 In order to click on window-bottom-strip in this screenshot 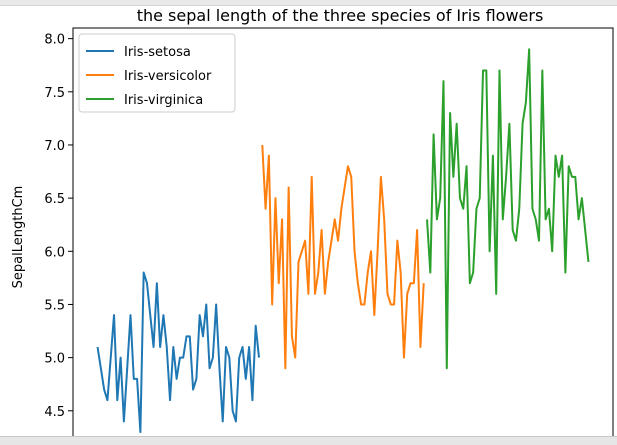, I will do `click(308, 440)`.